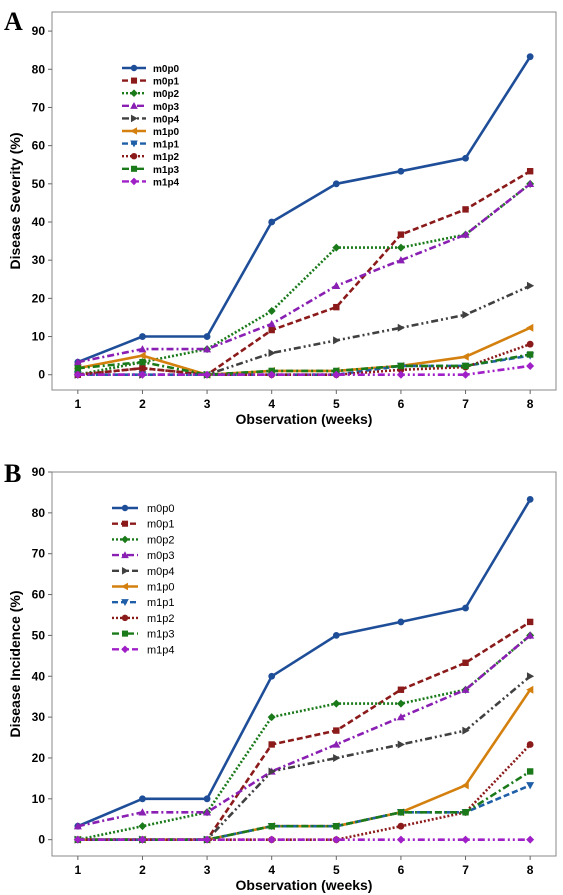 The image size is (563, 895). I want to click on y-tick-label: 70, so click(39, 554).